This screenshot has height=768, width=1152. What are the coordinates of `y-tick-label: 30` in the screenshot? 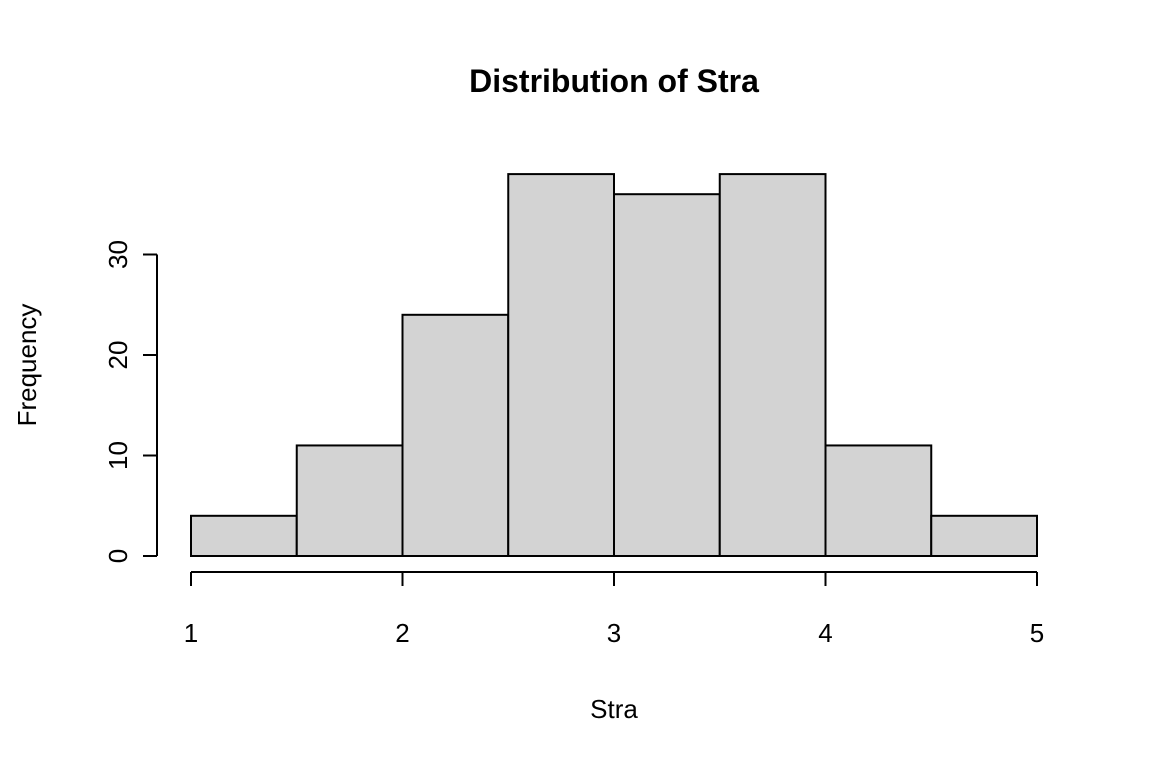 It's located at (118, 254).